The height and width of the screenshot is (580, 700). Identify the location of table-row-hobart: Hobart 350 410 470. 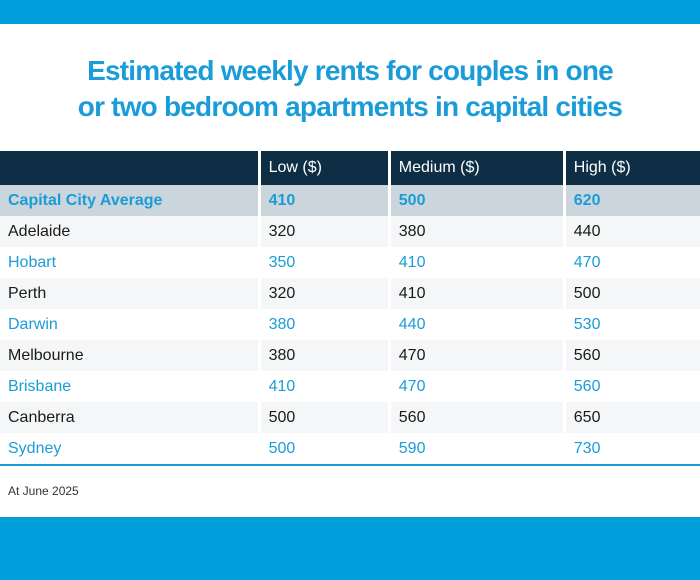
(350, 262).